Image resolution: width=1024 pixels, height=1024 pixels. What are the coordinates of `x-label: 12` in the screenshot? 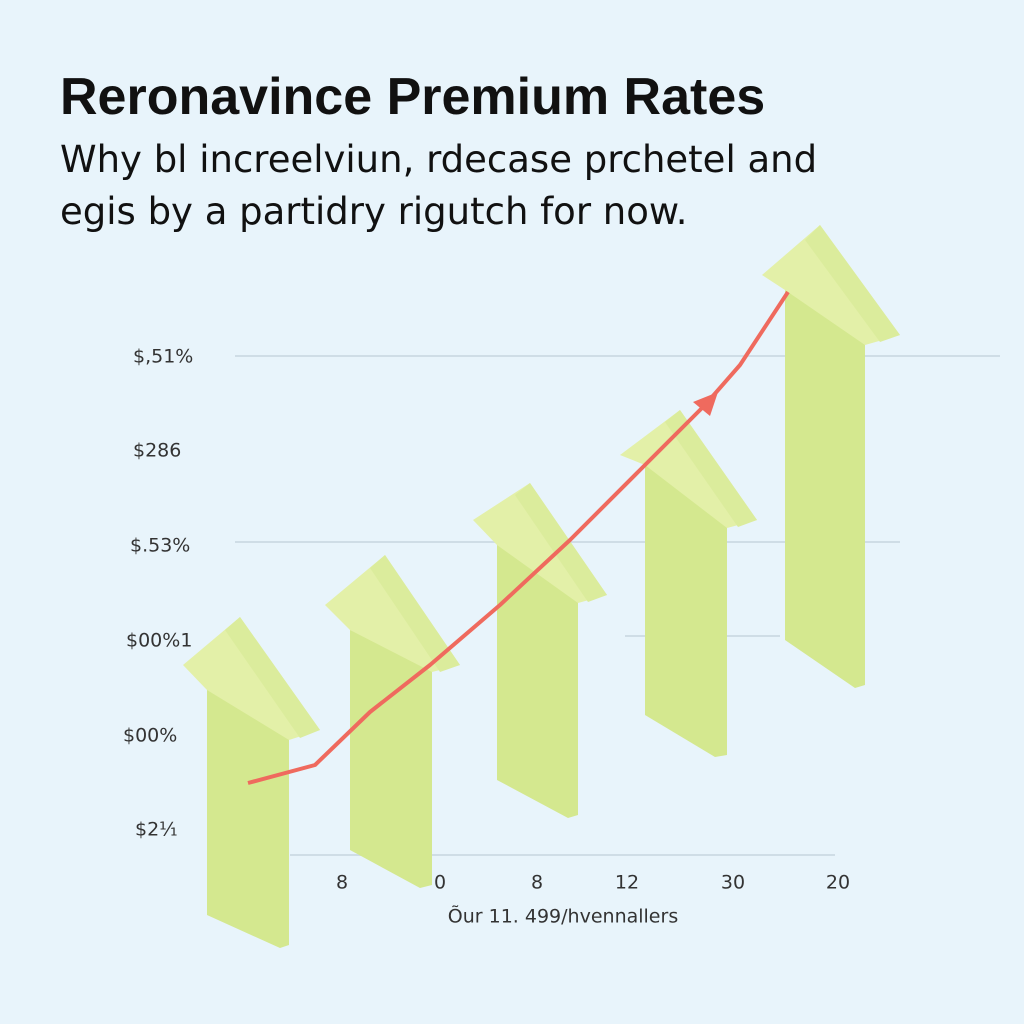 It's located at (627, 883).